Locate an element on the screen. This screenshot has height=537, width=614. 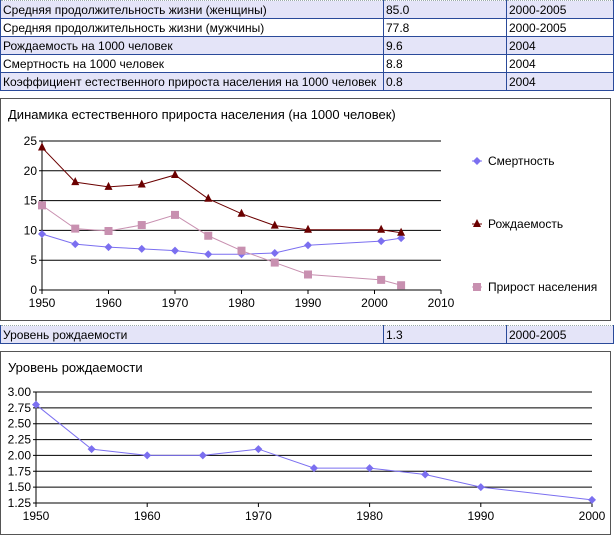
y-tick-label: 2.75 is located at coordinates (20, 408).